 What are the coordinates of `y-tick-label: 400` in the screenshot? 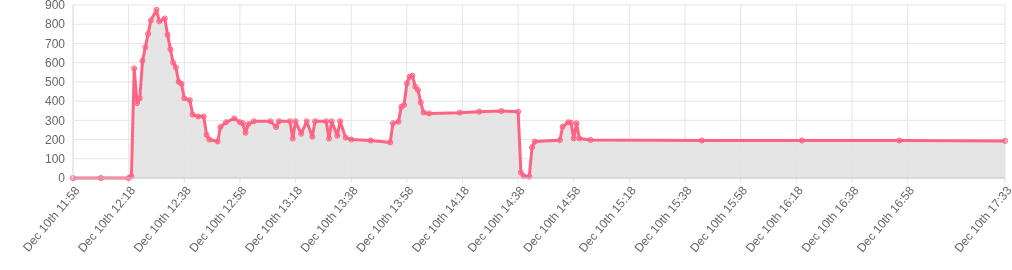 It's located at (55, 101).